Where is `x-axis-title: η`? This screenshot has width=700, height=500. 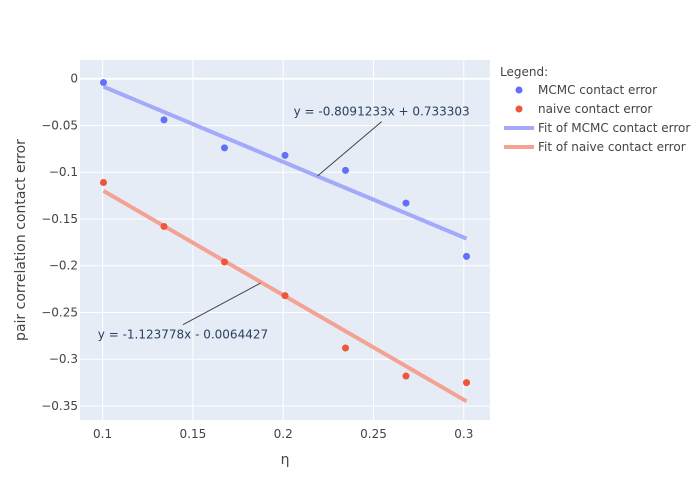 x-axis-title: η is located at coordinates (285, 460).